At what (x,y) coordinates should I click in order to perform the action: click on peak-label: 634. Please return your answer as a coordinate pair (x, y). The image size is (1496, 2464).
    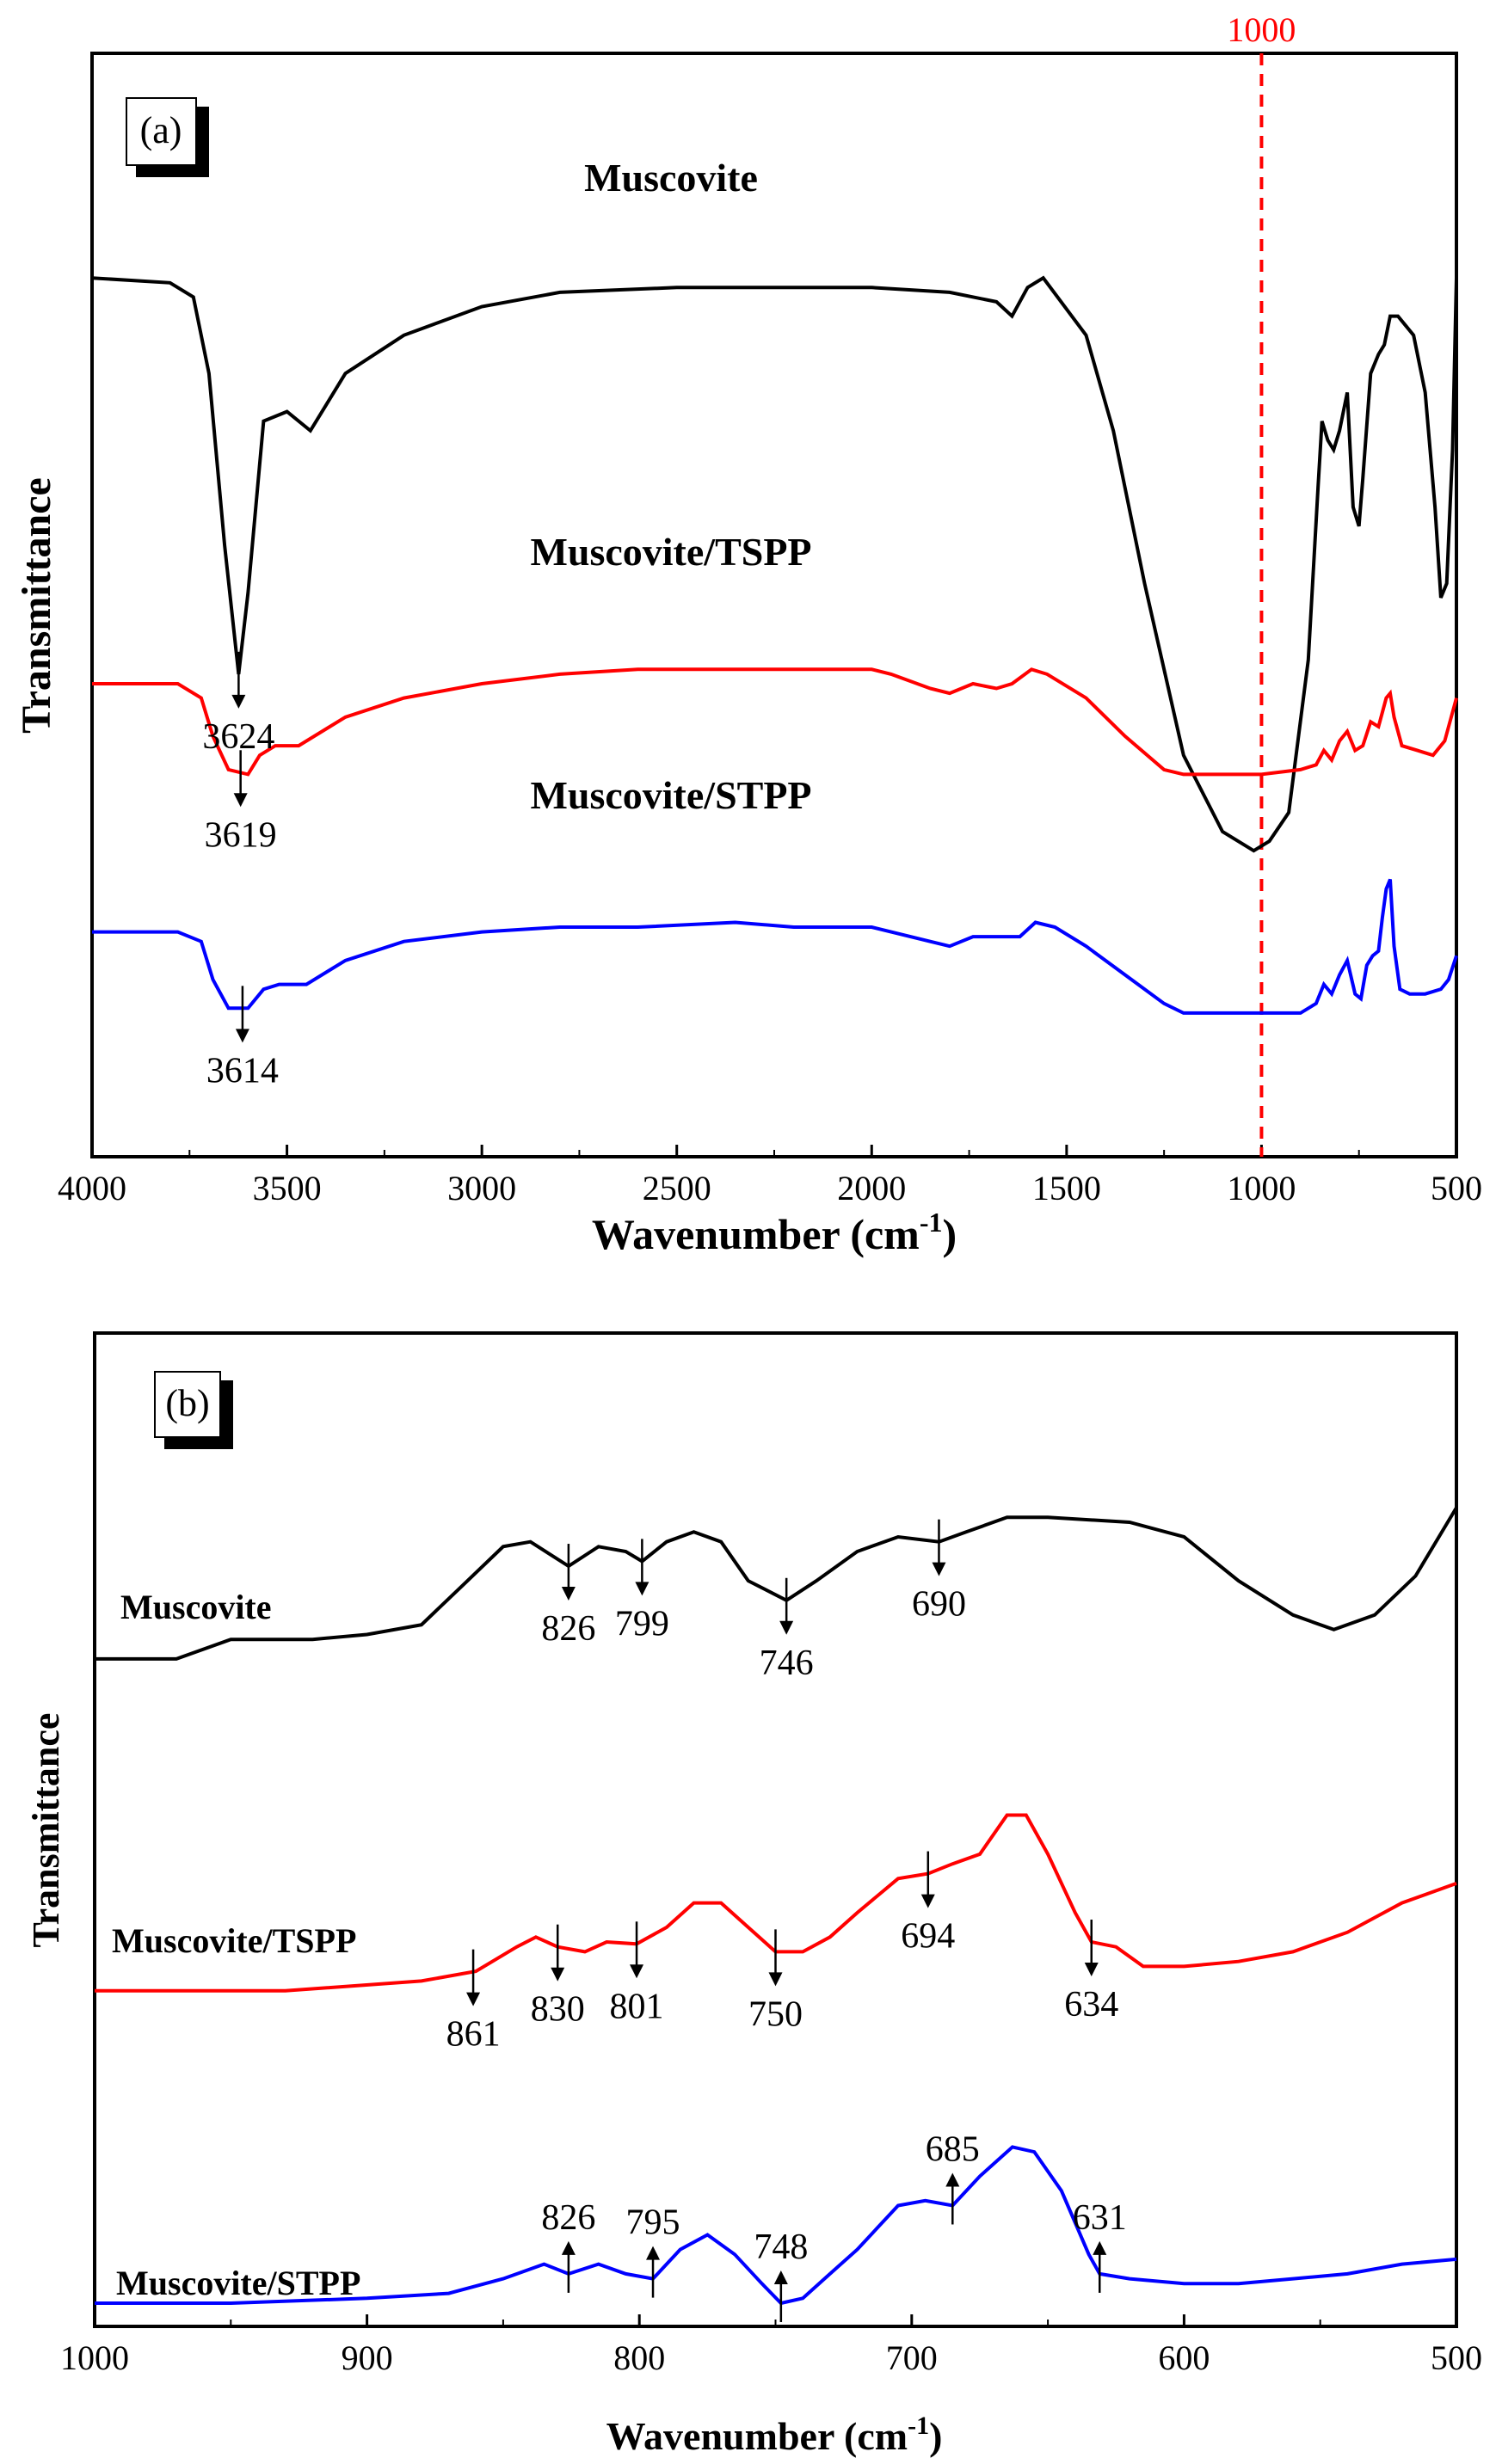
    Looking at the image, I should click on (1091, 2005).